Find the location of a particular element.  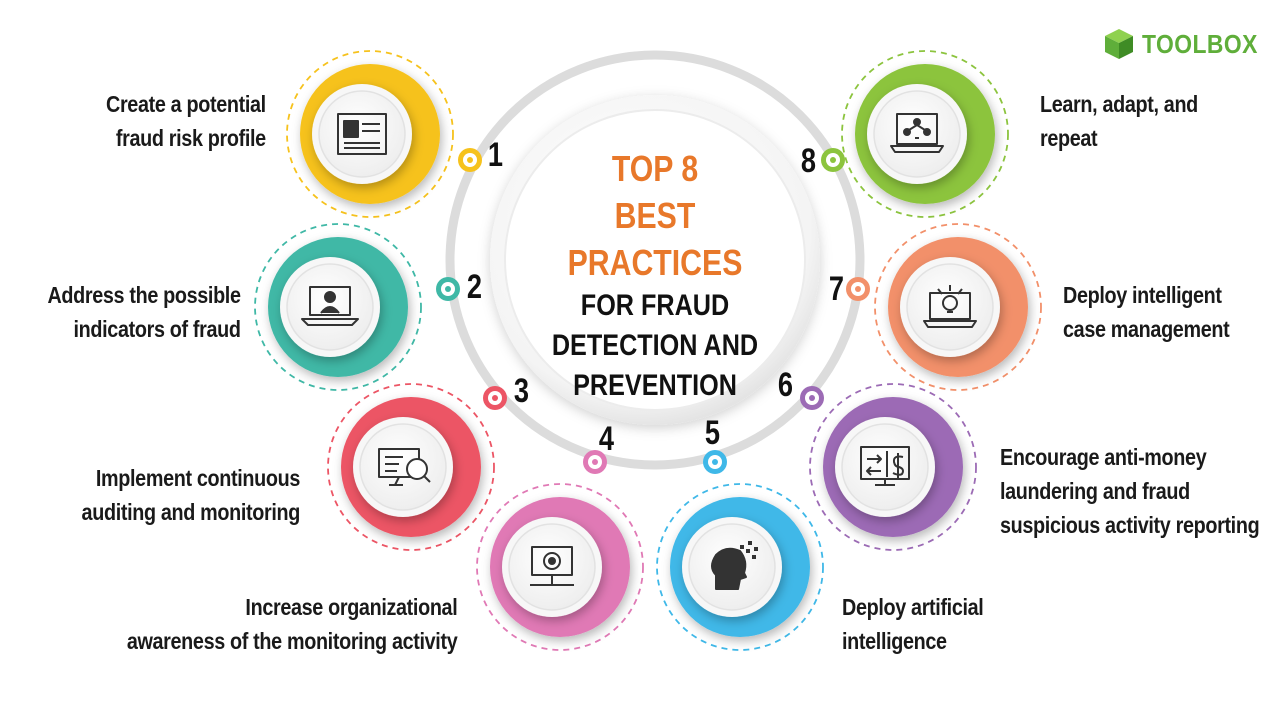

brand-name: TOOLBOX is located at coordinates (1200, 43).